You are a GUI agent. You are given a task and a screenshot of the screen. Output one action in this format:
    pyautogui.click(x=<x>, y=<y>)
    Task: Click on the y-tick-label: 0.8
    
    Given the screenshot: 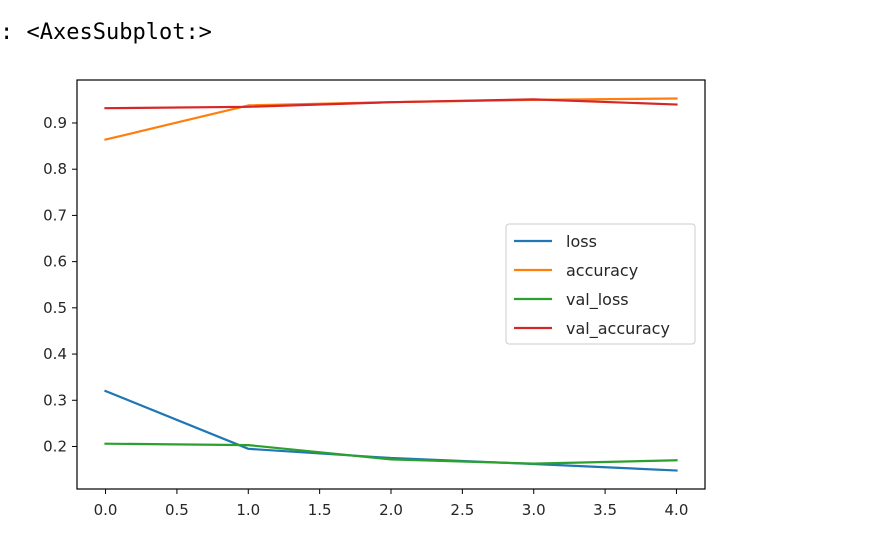 What is the action you would take?
    pyautogui.click(x=55, y=169)
    